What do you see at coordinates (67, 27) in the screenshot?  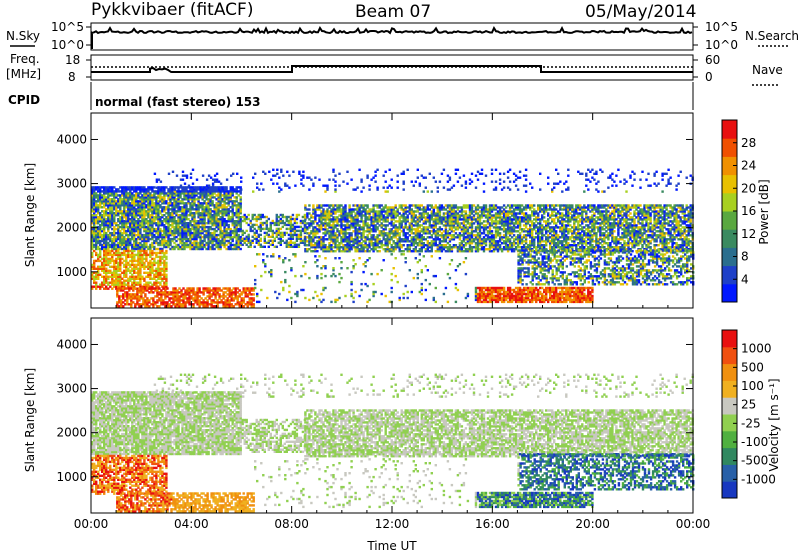 I see `noise-tick-high: 10^5` at bounding box center [67, 27].